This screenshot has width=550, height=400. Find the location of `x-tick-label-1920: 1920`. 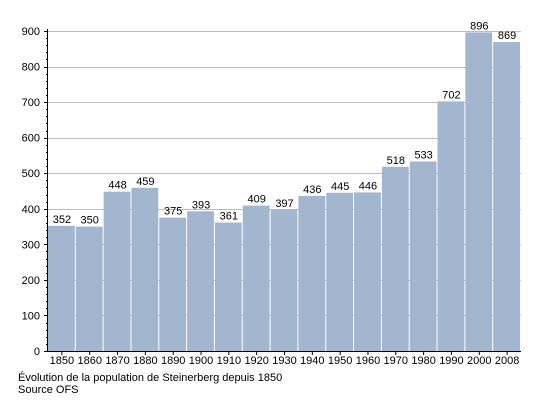

x-tick-label-1920: 1920 is located at coordinates (256, 361).